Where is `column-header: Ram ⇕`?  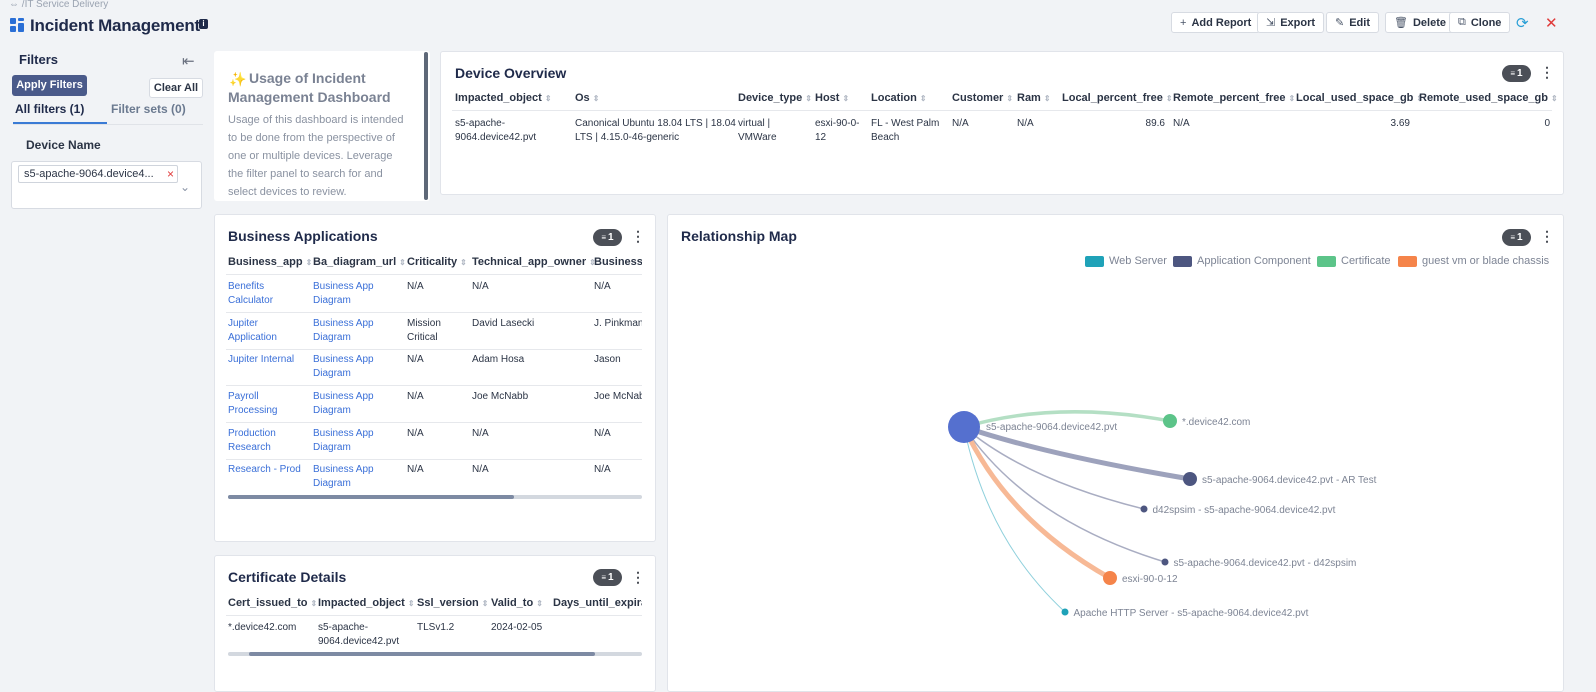 column-header: Ram ⇕ is located at coordinates (1034, 98).